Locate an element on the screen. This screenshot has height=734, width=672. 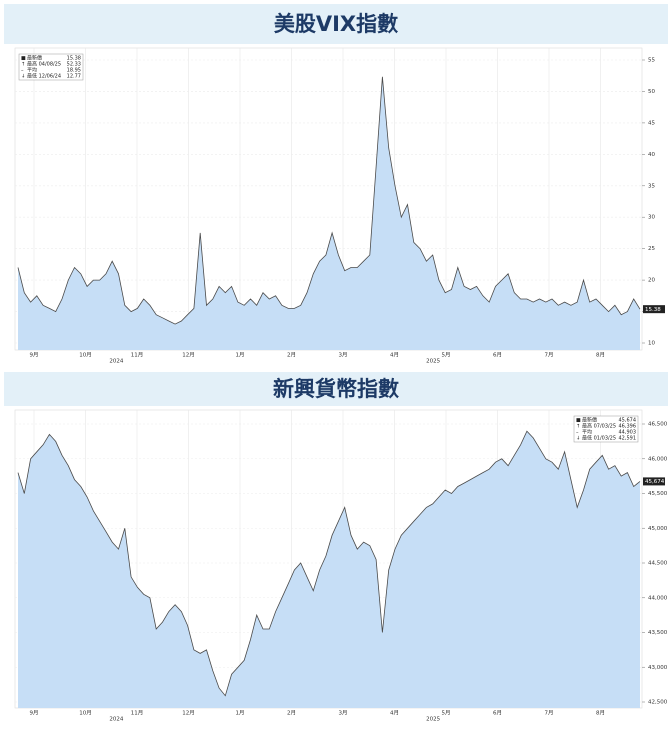
y-tick-label: 45 is located at coordinates (651, 123).